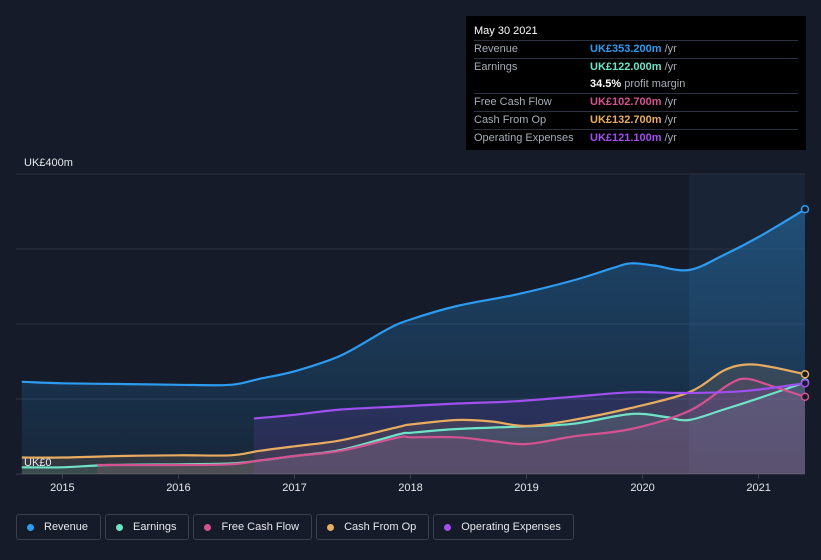 The height and width of the screenshot is (560, 821). What do you see at coordinates (529, 401) in the screenshot?
I see `line-operating-expenses` at bounding box center [529, 401].